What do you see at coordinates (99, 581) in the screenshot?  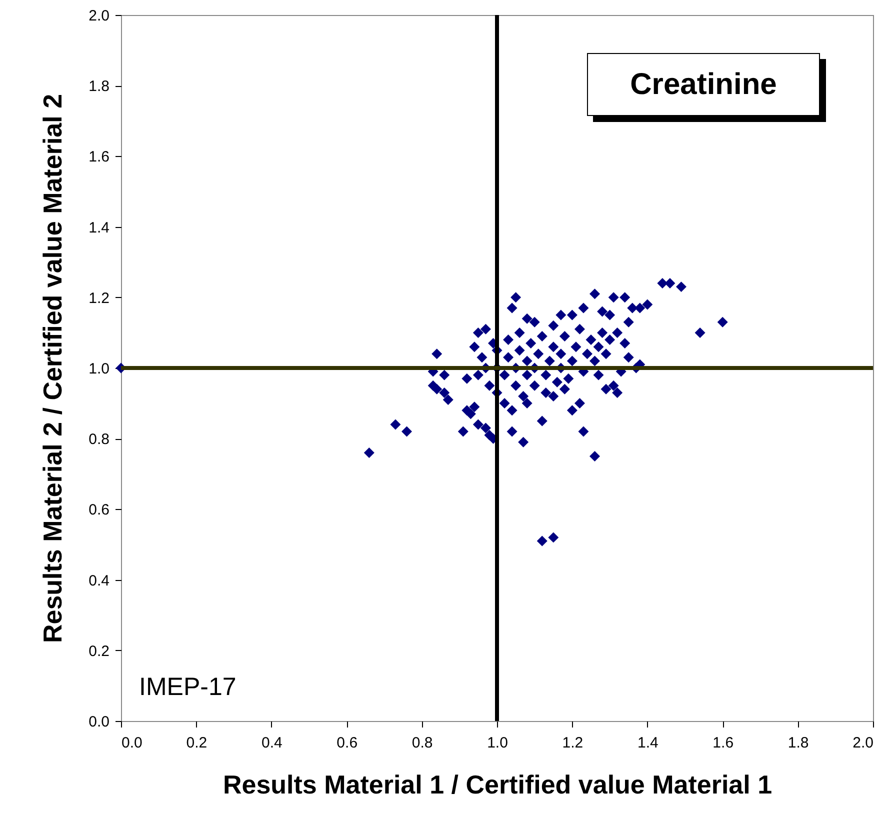 I see `y-tick-label: 0.4` at bounding box center [99, 581].